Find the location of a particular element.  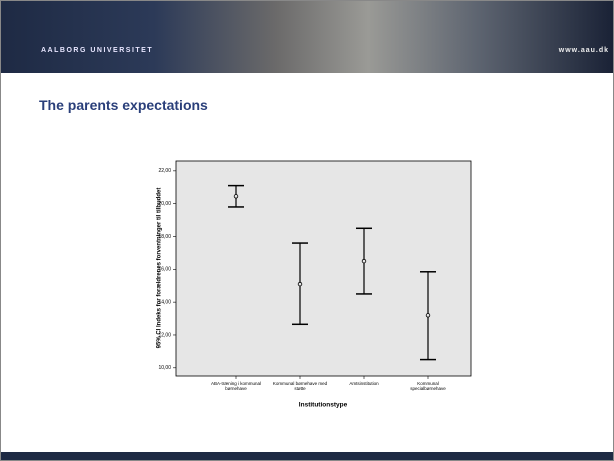

y-tick-label: 12,00 is located at coordinates (164, 335).